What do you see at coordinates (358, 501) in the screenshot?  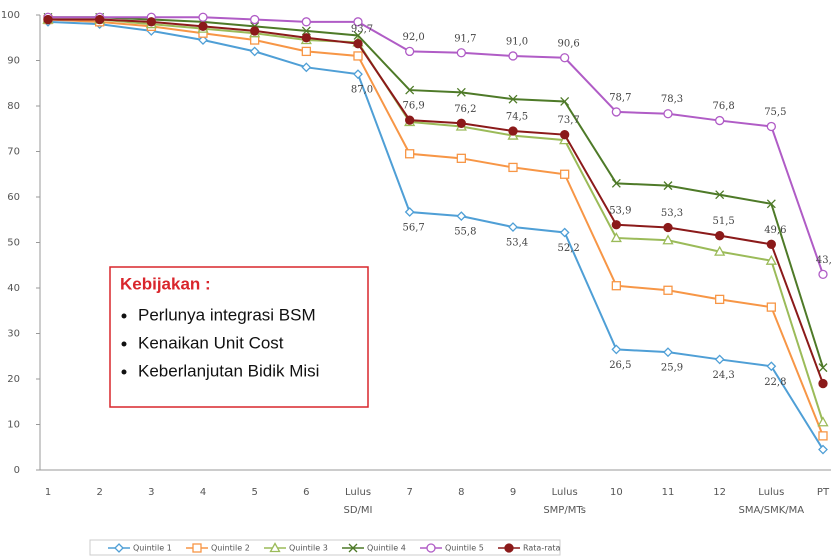 I see `x-tick-label: Lulus SD/MI` at bounding box center [358, 501].